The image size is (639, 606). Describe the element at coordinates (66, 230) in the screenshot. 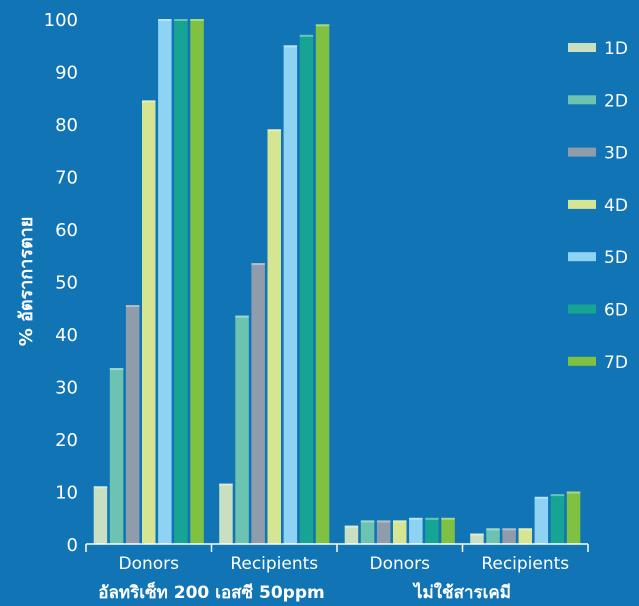

I see `y-tick-label: 60` at that location.